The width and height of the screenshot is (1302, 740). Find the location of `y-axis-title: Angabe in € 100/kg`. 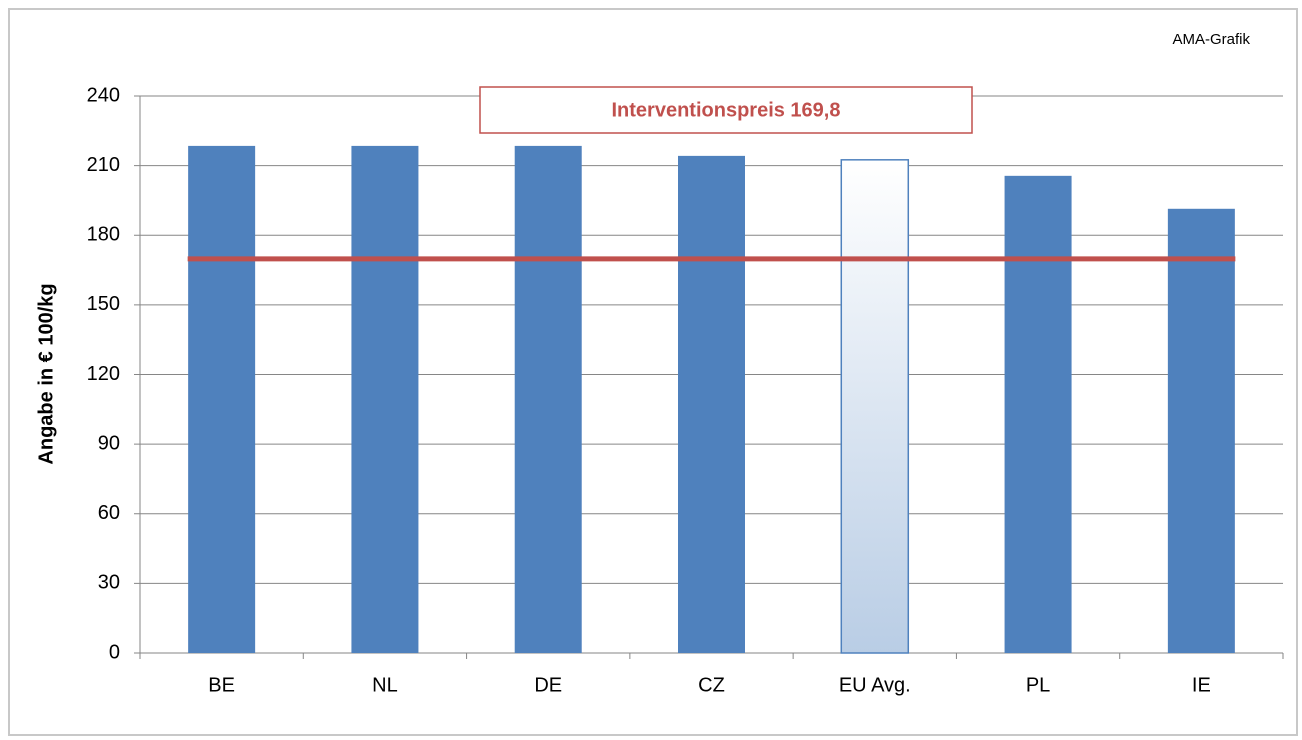

y-axis-title: Angabe in € 100/kg is located at coordinates (46, 373).